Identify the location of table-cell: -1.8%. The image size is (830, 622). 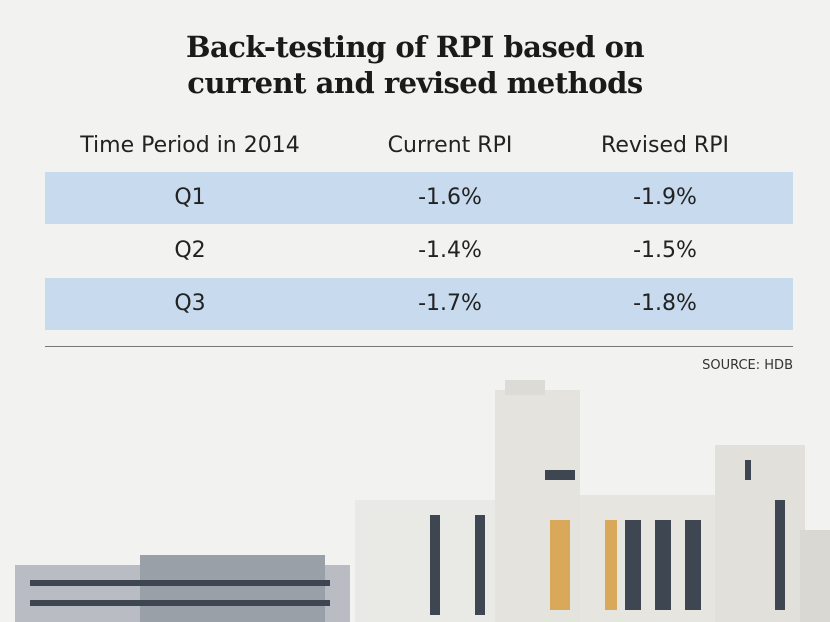
(665, 303).